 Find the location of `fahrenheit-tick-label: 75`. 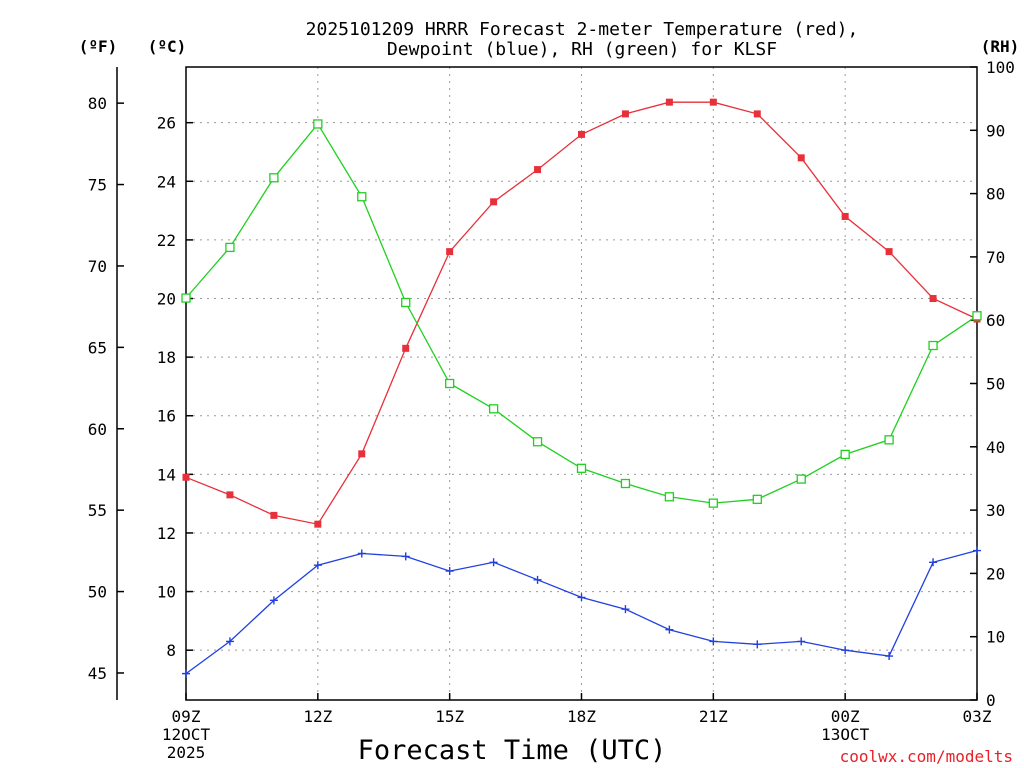

fahrenheit-tick-label: 75 is located at coordinates (97, 185).